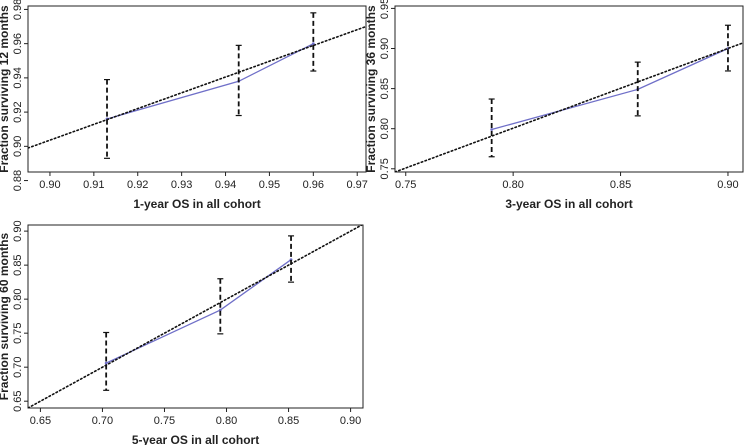 The height and width of the screenshot is (445, 748). I want to click on plot-area, so click(197, 85).